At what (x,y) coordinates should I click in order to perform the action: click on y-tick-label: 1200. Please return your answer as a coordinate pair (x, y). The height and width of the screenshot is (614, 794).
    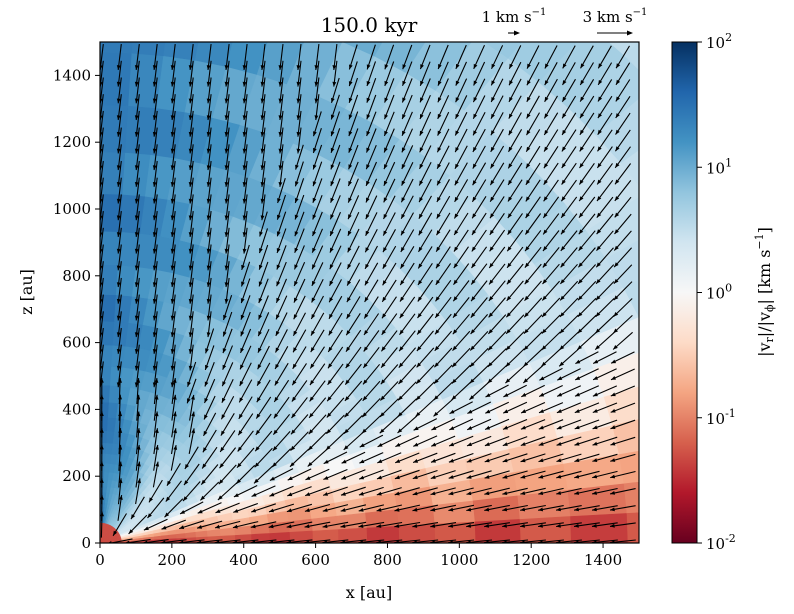
    Looking at the image, I should click on (72, 142).